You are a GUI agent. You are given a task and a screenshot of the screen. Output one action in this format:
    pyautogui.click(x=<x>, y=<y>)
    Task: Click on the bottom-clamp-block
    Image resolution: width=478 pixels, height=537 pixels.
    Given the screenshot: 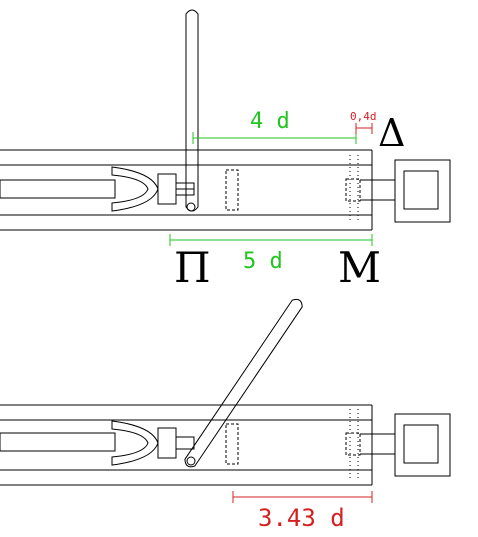 What is the action you would take?
    pyautogui.click(x=167, y=443)
    